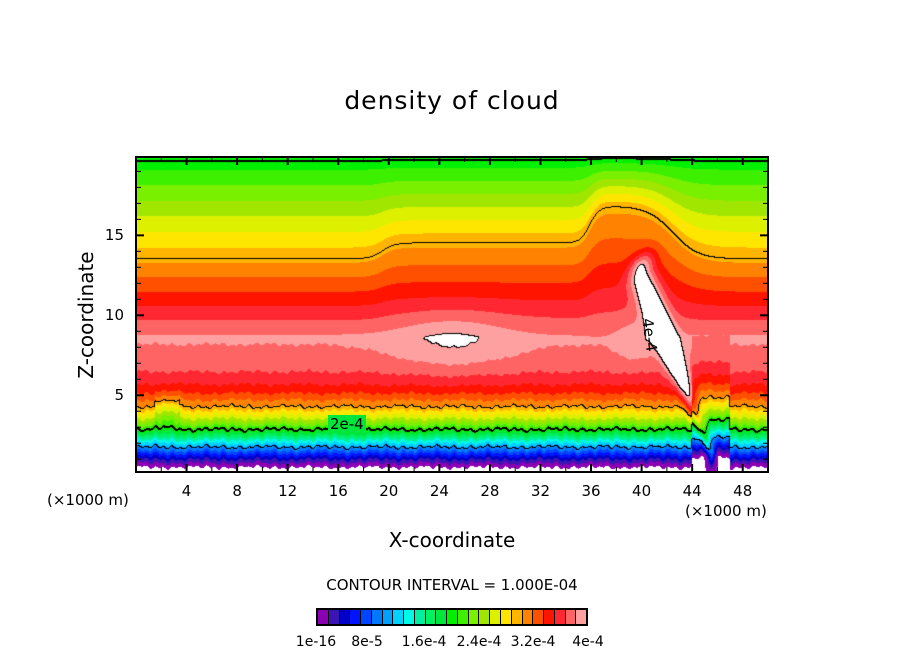  I want to click on x-tick-label: 12, so click(288, 491).